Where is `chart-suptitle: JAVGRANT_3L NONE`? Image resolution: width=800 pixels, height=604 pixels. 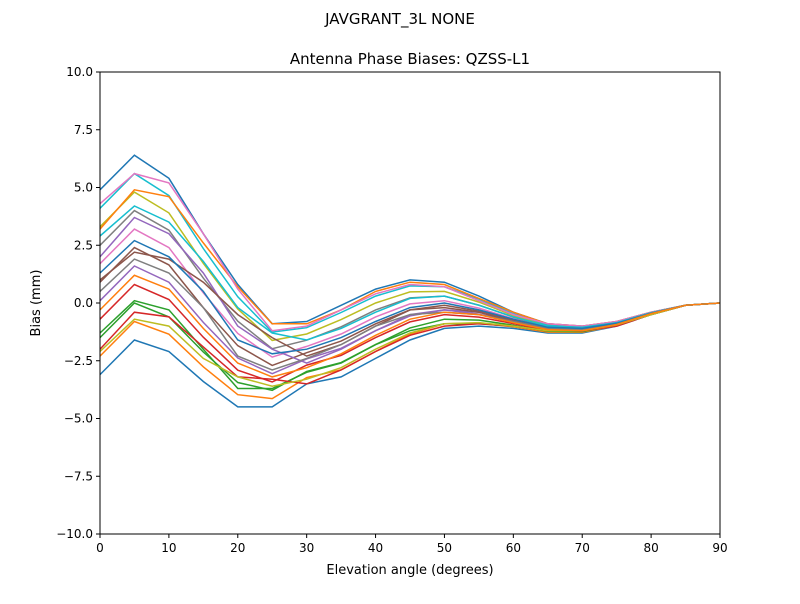
chart-suptitle: JAVGRANT_3L NONE is located at coordinates (399, 19).